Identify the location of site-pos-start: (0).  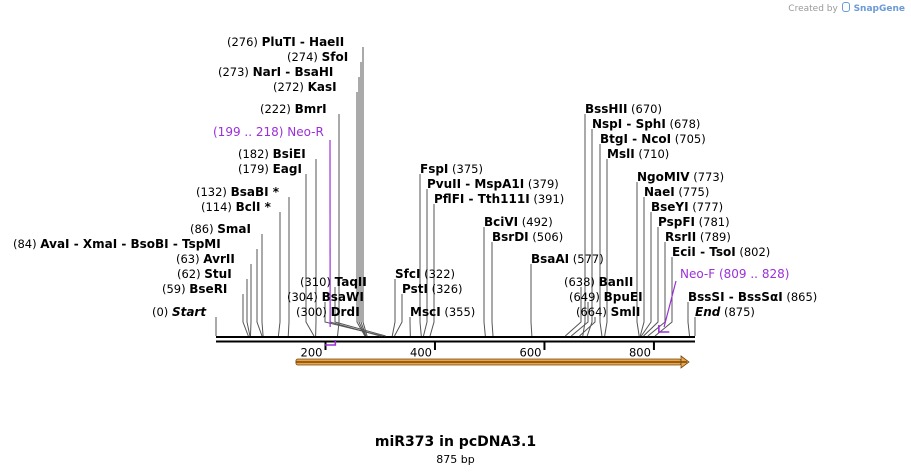
(162, 312).